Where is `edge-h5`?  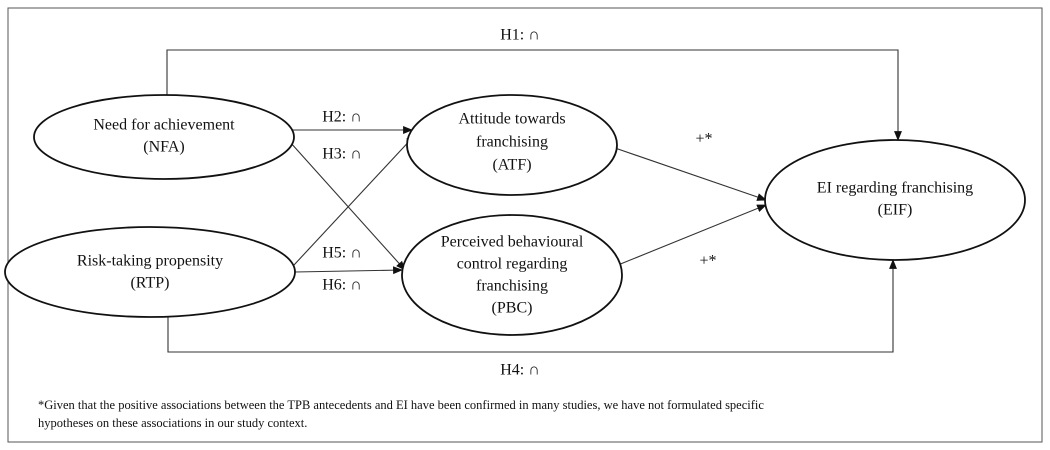 edge-h5 is located at coordinates (354, 200).